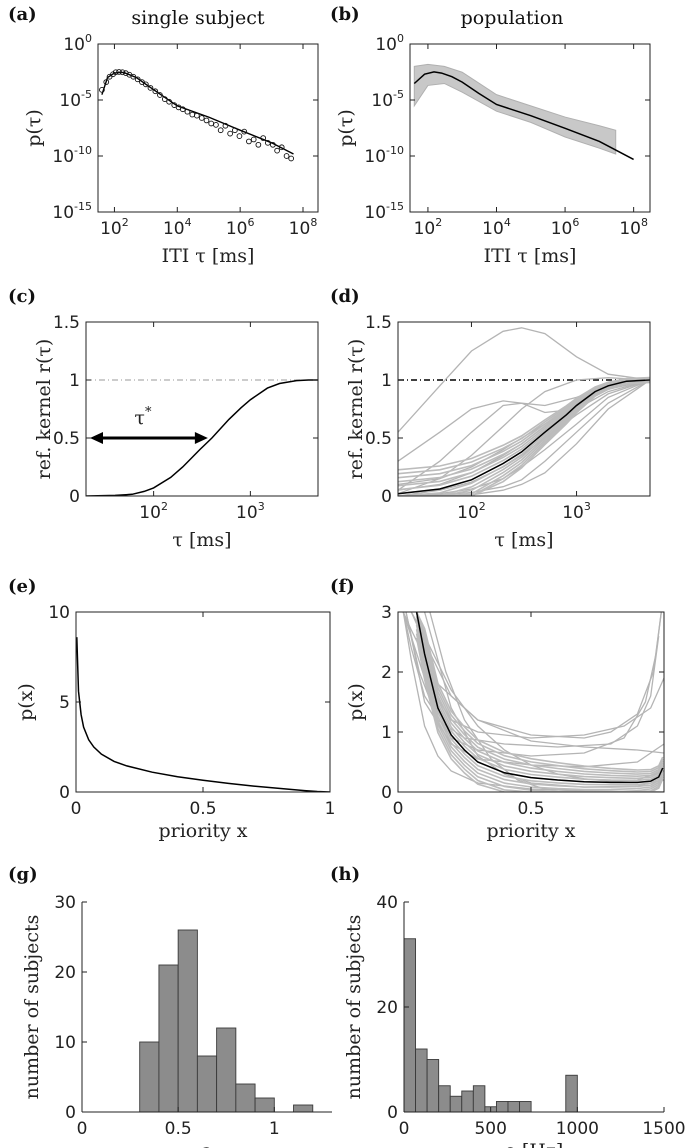 This screenshot has height=1148, width=688. What do you see at coordinates (378, 323) in the screenshot?
I see `y-tick-label: 1.5` at bounding box center [378, 323].